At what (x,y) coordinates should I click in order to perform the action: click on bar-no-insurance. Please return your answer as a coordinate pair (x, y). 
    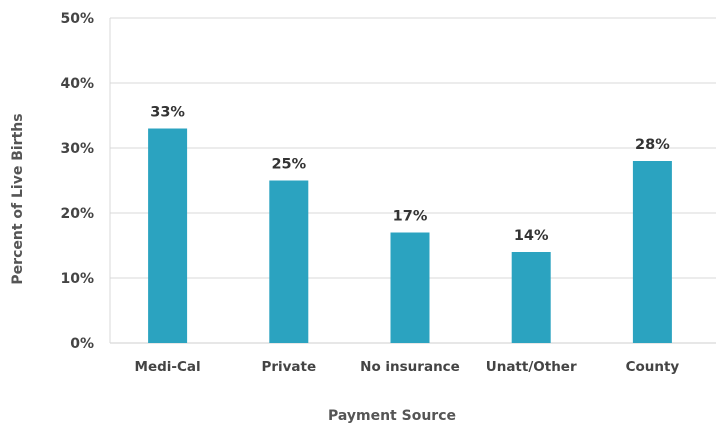
    Looking at the image, I should click on (410, 287).